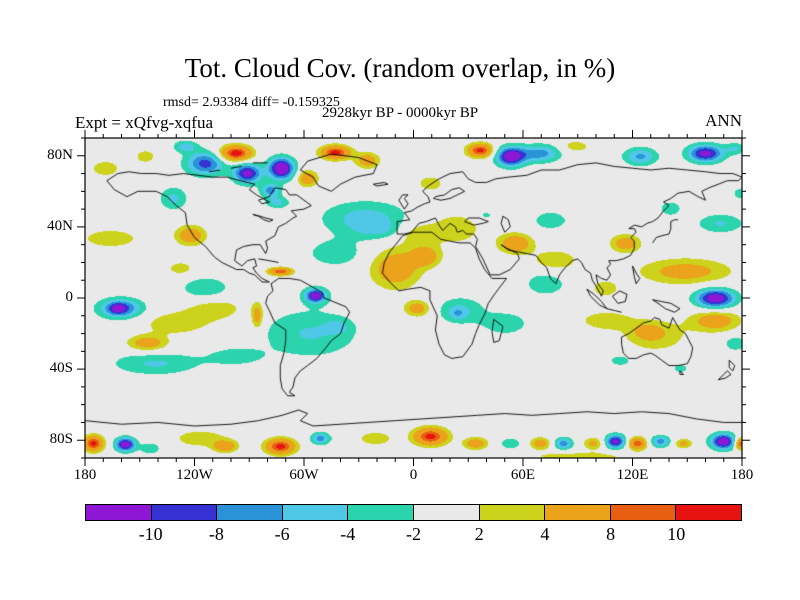 The width and height of the screenshot is (800, 600). I want to click on stats-label: rmsd= 2.93384 diff= -0.159325, so click(251, 102).